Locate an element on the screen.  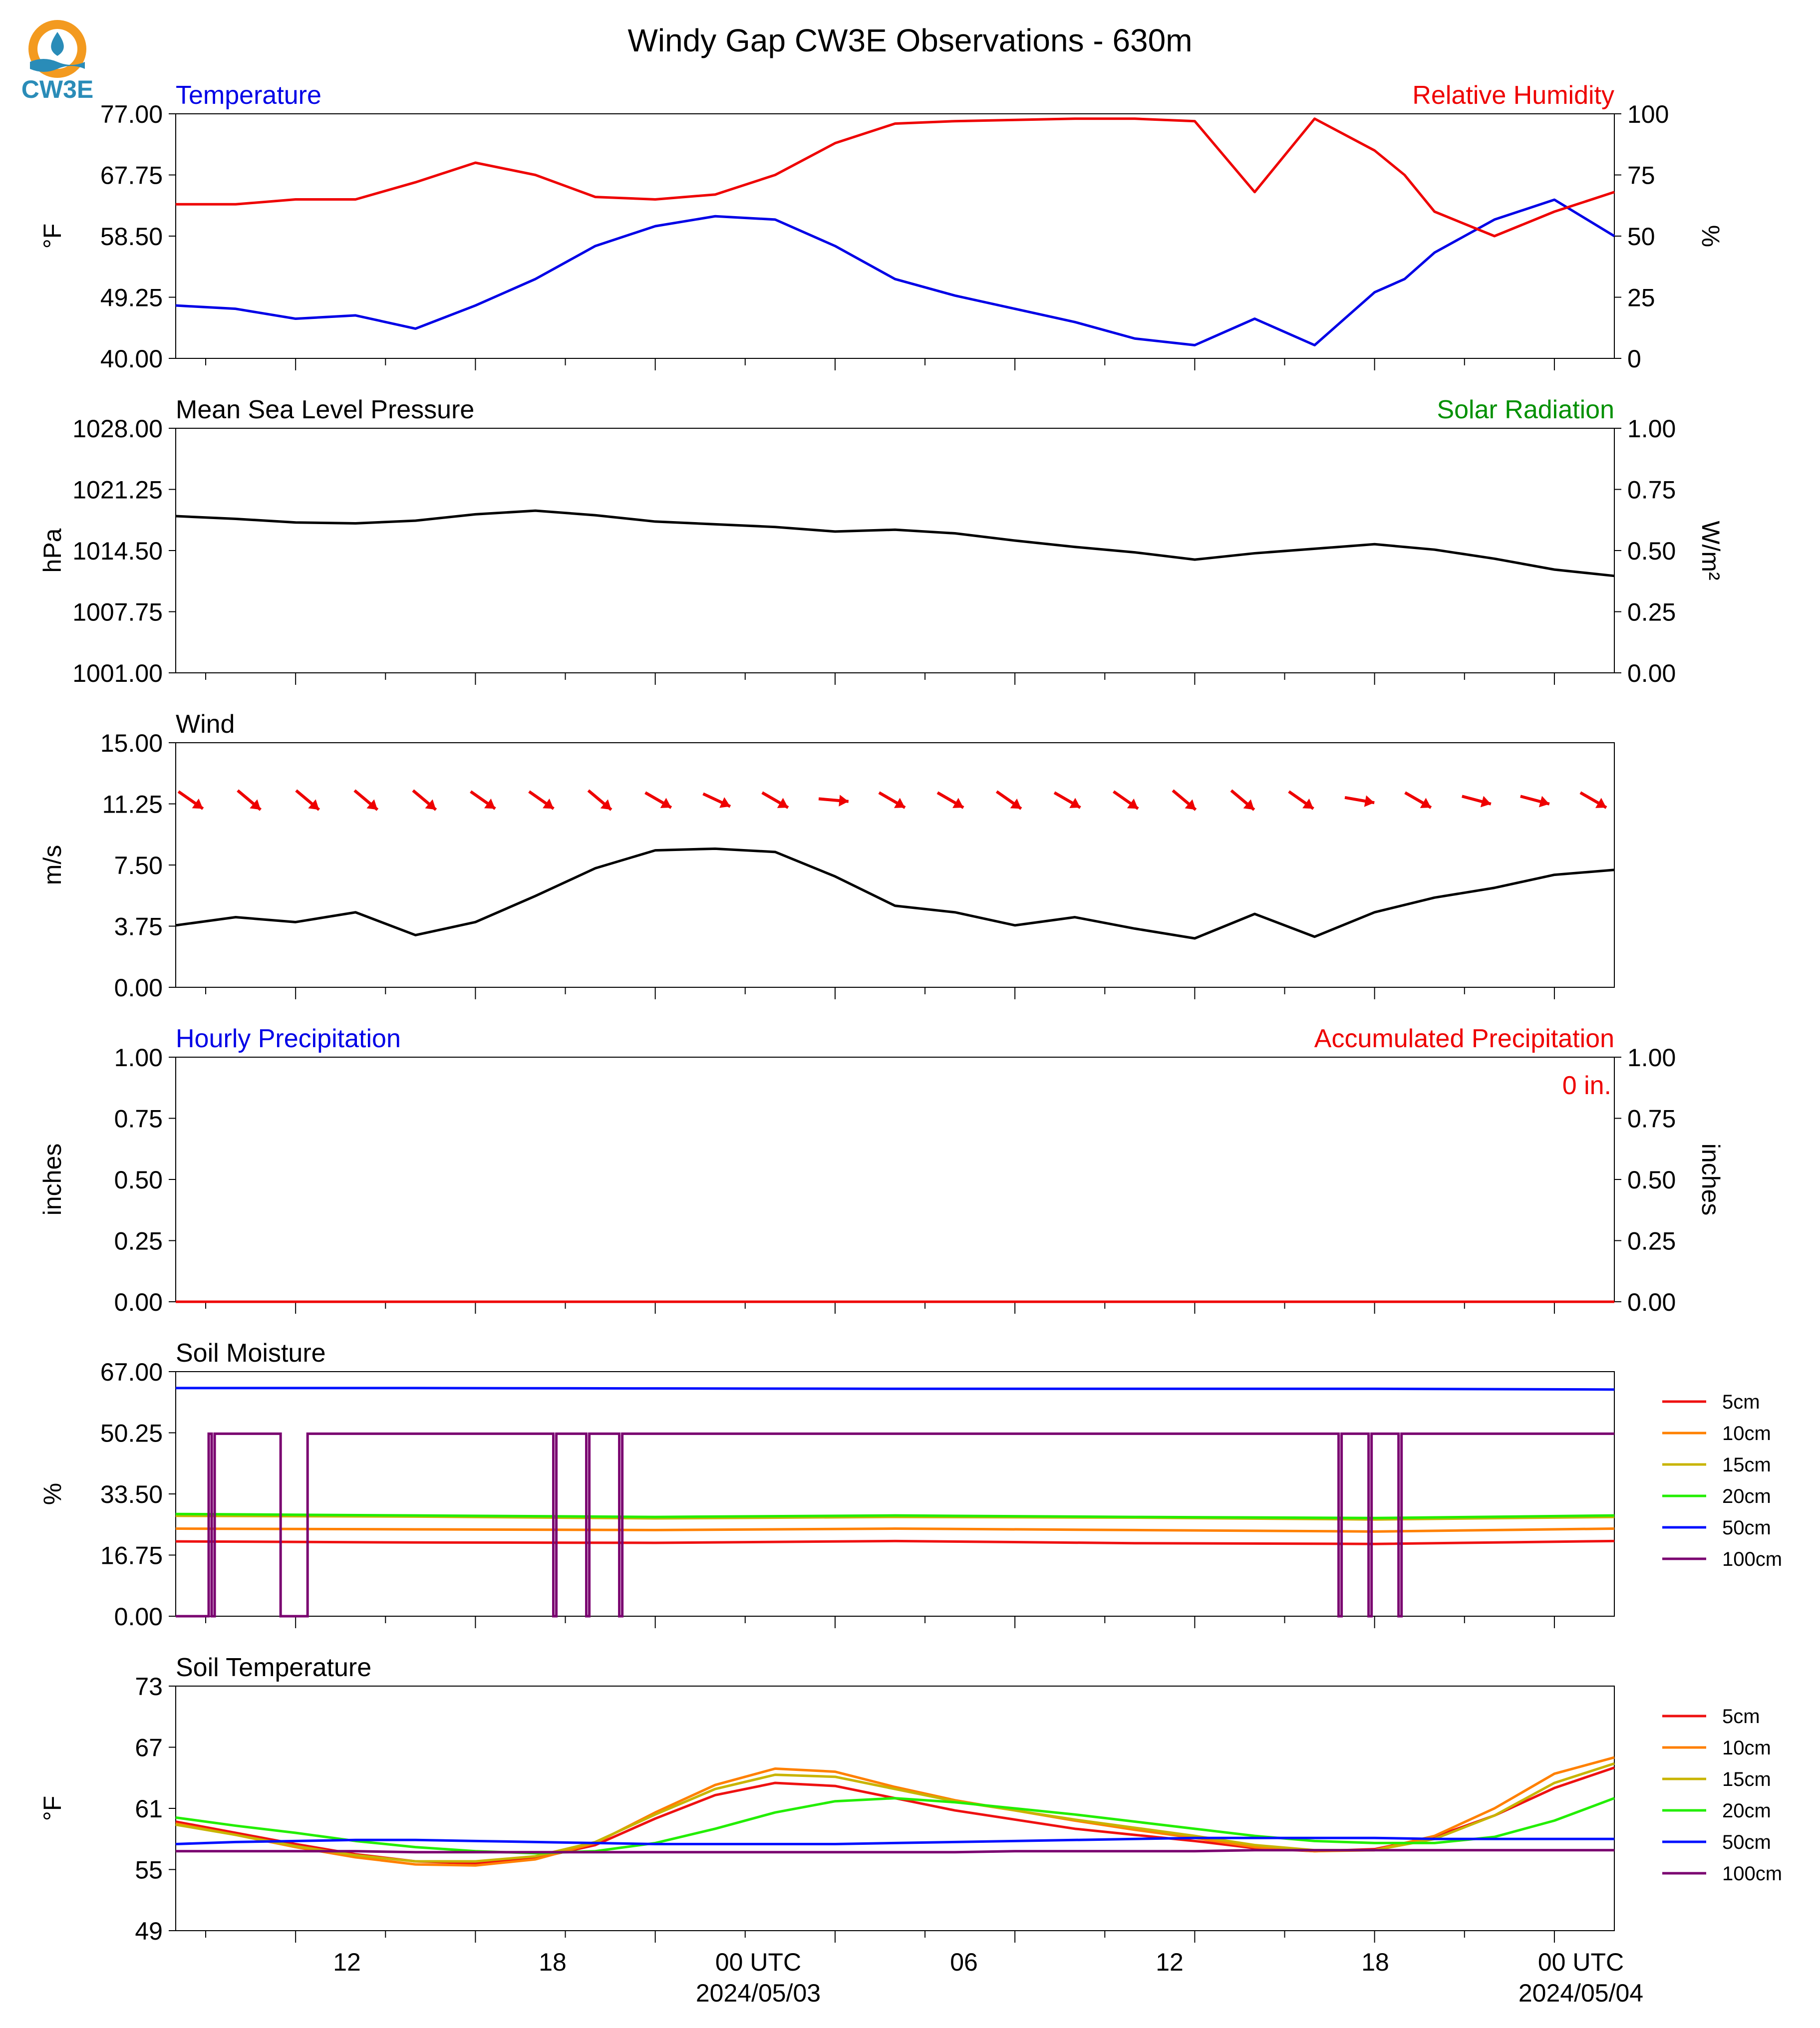
logo-wave-icon is located at coordinates (57, 65).